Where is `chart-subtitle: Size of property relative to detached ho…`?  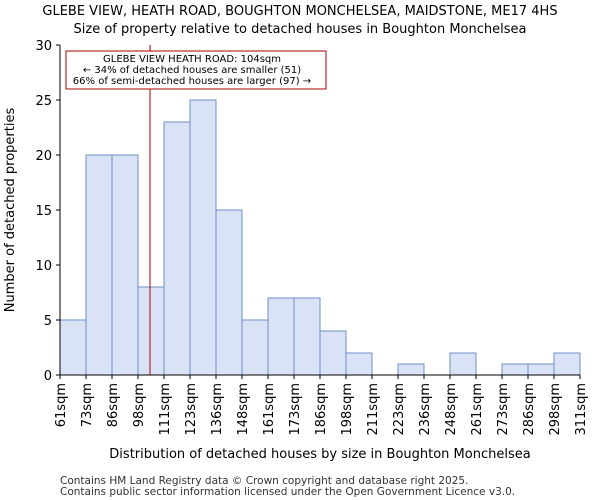 chart-subtitle: Size of property relative to detached ho… is located at coordinates (300, 29).